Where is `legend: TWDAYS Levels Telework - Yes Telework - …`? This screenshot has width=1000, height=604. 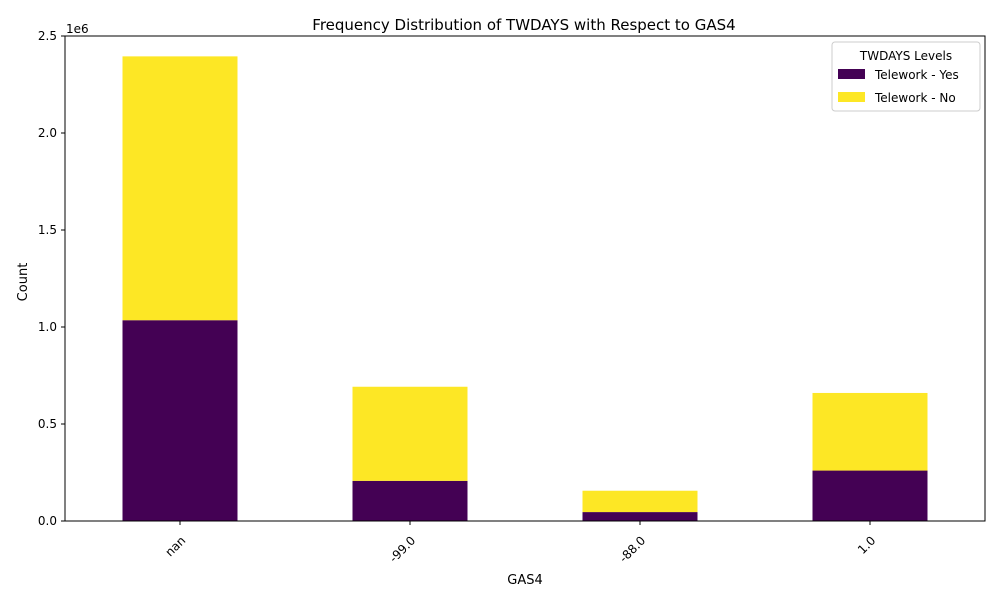 legend: TWDAYS Levels Telework - Yes Telework - … is located at coordinates (906, 76).